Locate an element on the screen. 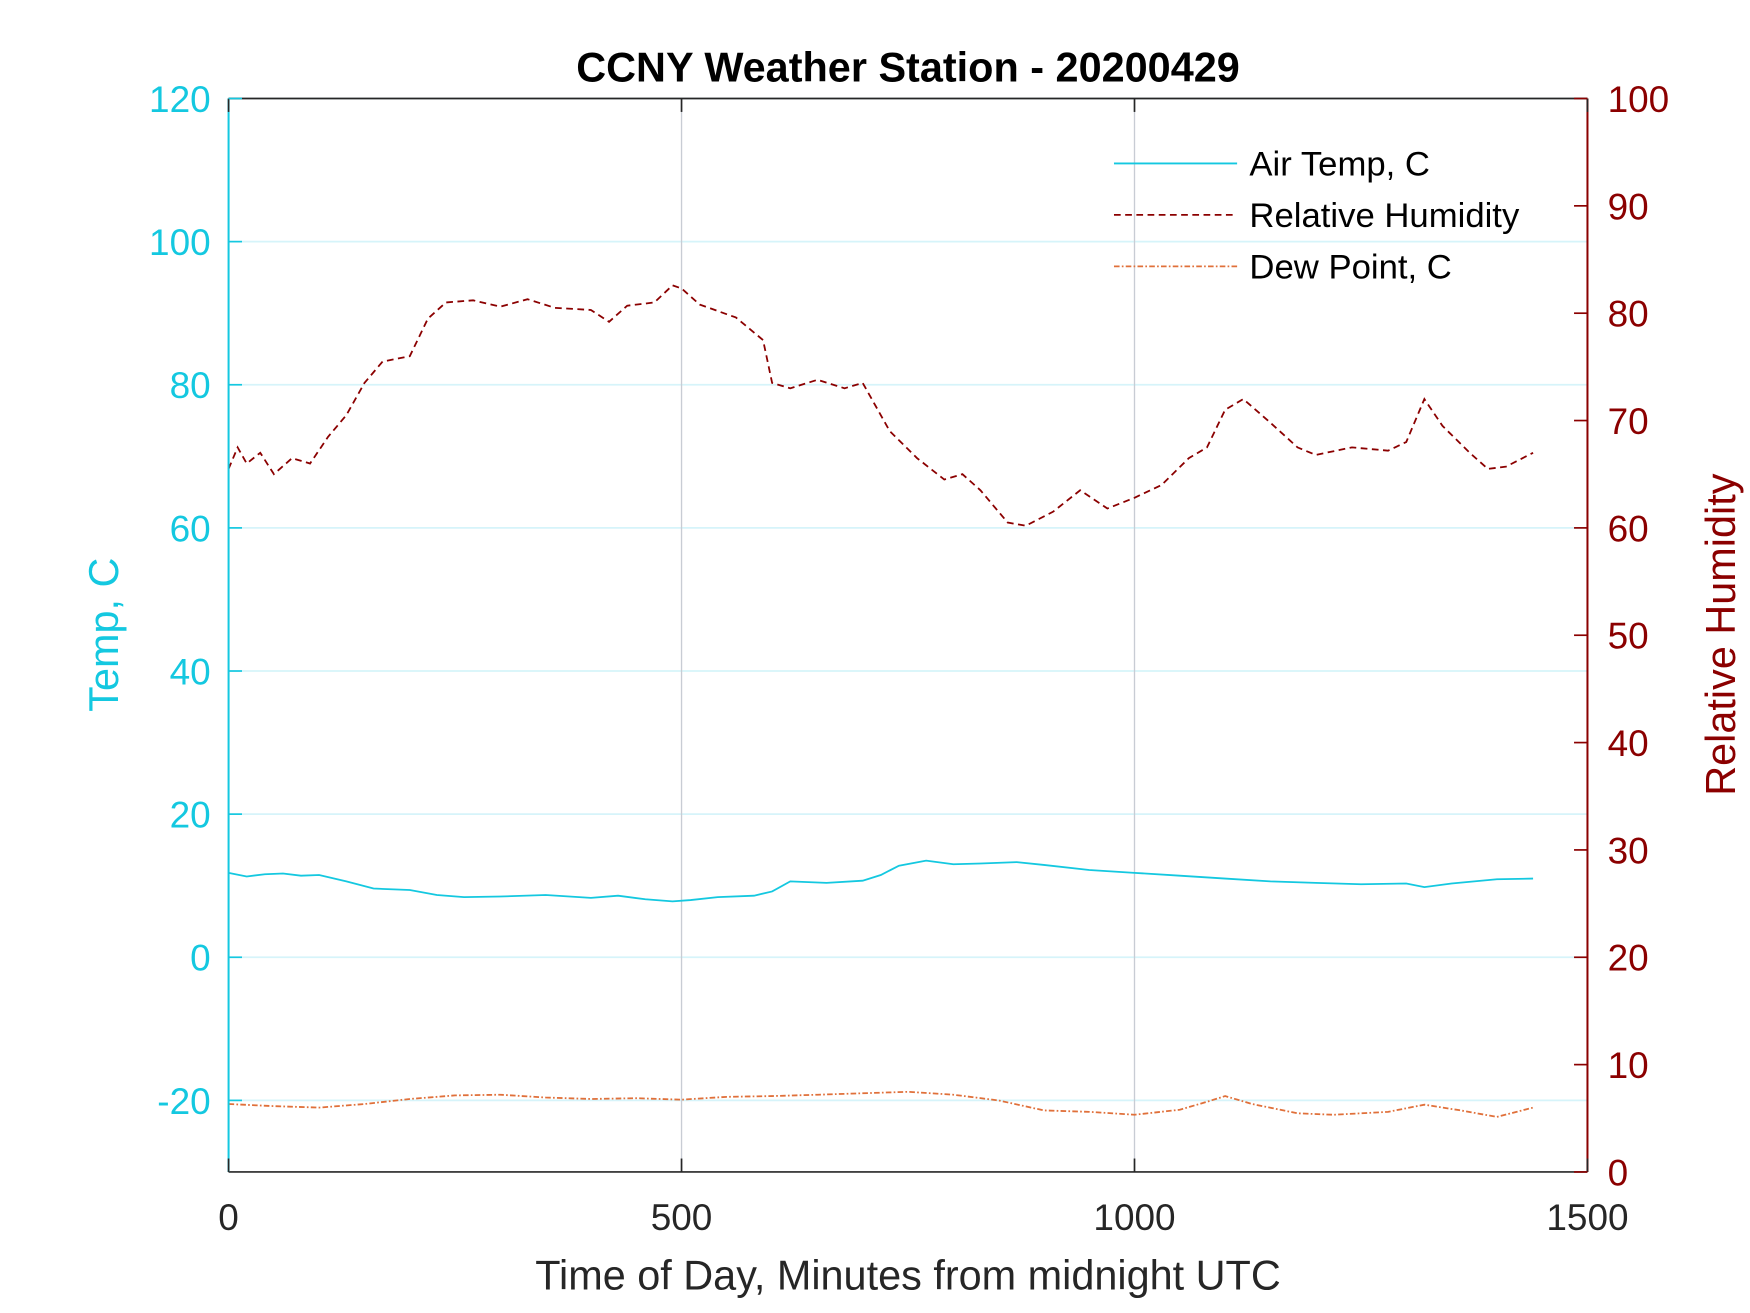 The height and width of the screenshot is (1313, 1750). legend-label: Relative Humidity is located at coordinates (1384, 216).